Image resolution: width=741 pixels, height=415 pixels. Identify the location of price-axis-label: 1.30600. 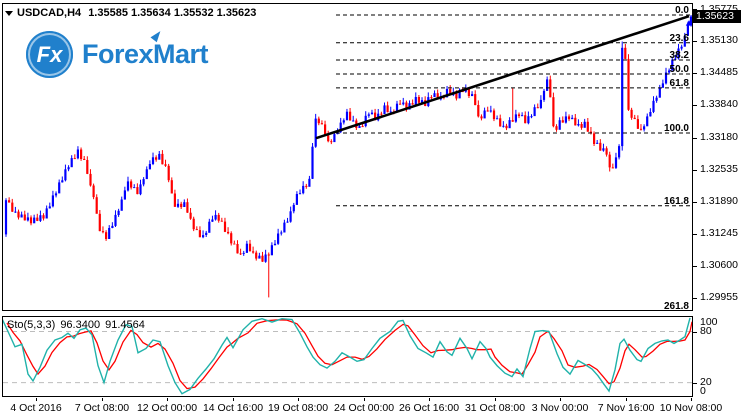
(719, 265).